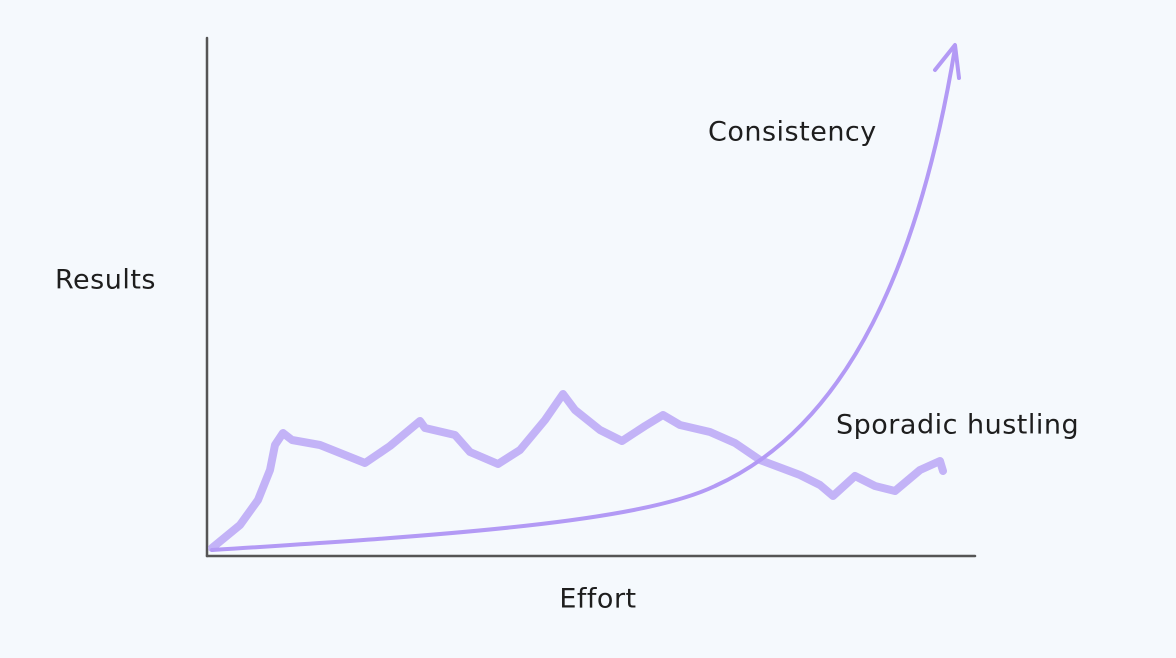  I want to click on curve-label: Sporadic hustling, so click(957, 425).